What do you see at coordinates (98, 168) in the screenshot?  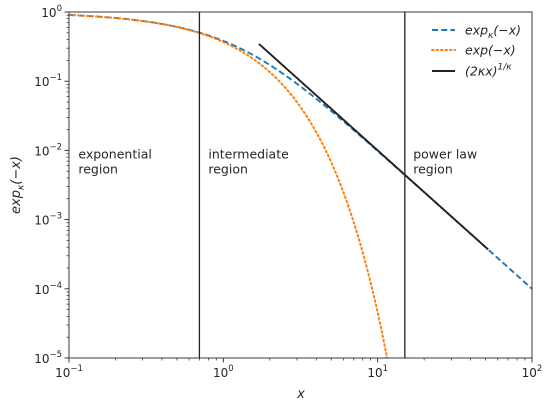 I see `exponential-region-line-2: region` at bounding box center [98, 168].